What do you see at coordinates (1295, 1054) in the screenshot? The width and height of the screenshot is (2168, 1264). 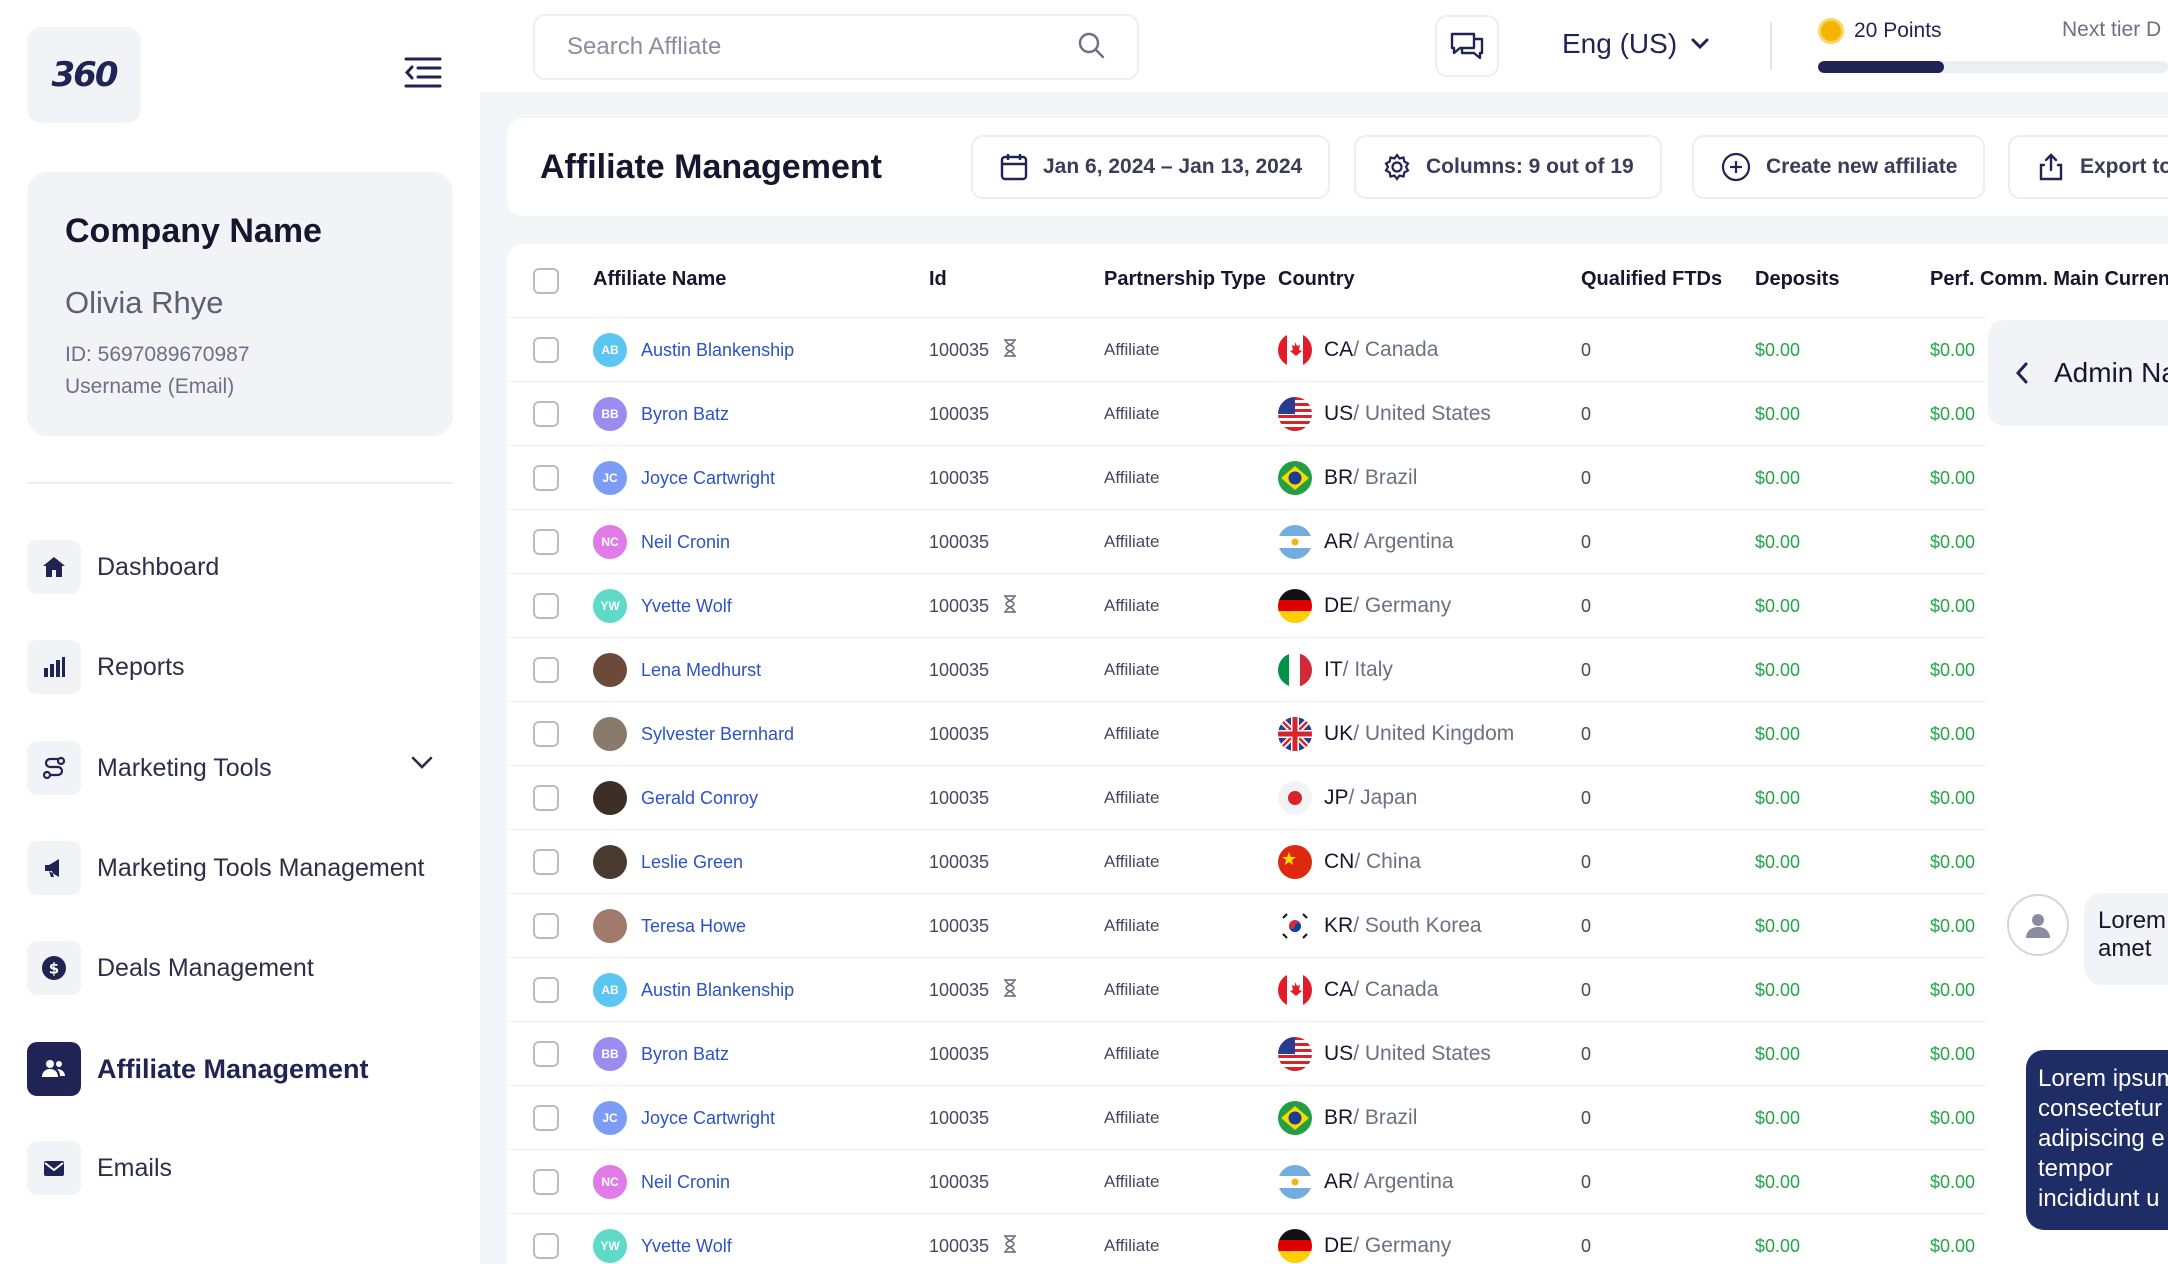 I see `flag-us-icon` at bounding box center [1295, 1054].